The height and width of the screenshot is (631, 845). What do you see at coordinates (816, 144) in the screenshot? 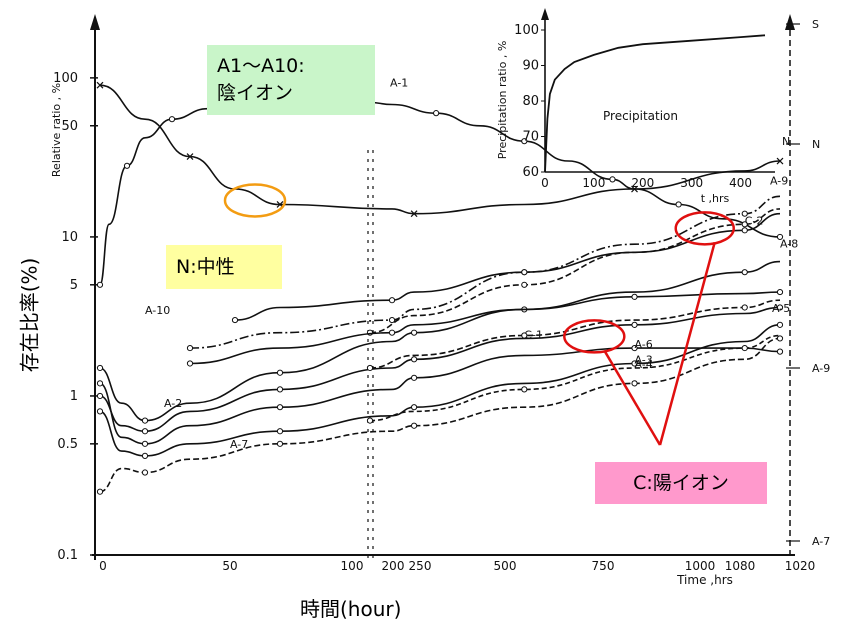
I see `right-tick-label: N` at bounding box center [816, 144].